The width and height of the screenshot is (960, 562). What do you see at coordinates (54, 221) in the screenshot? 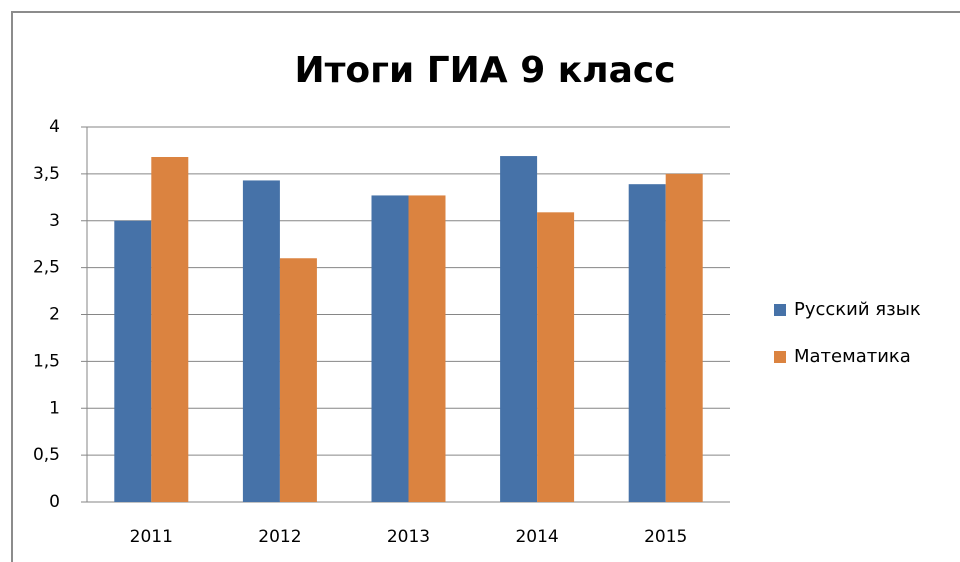
I see `y-tick-label: 3` at bounding box center [54, 221].